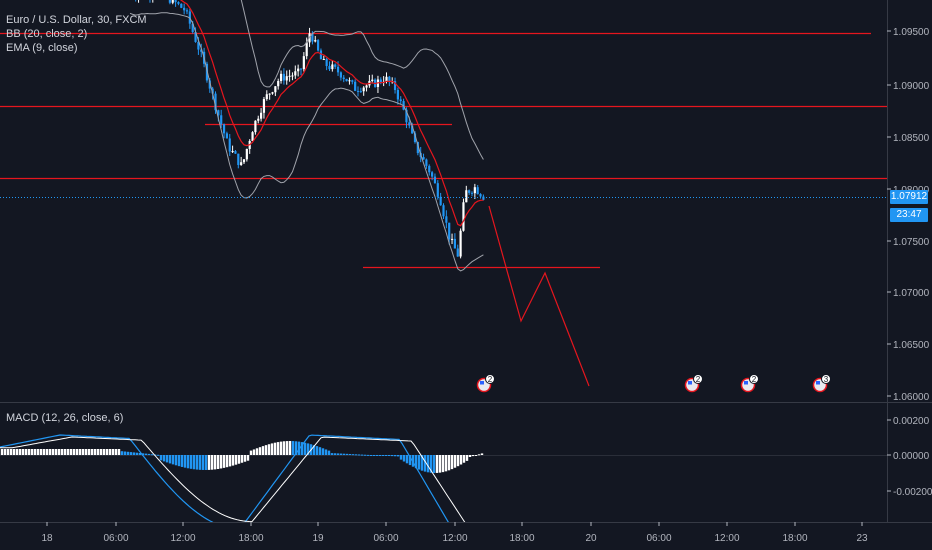 This screenshot has height=550, width=932. I want to click on time-tick-label: 06:00, so click(658, 538).